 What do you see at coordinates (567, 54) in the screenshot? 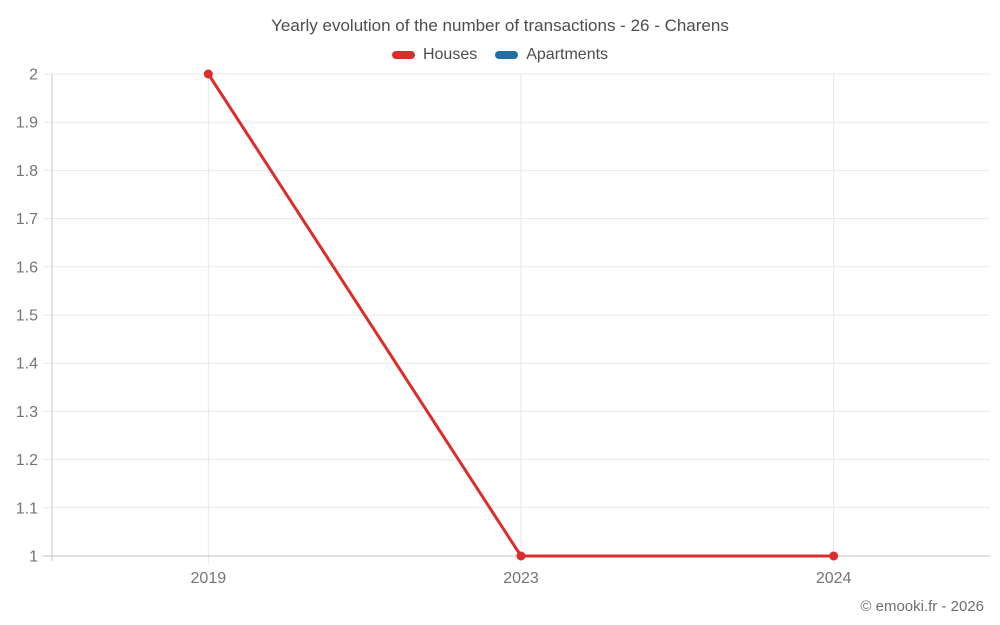
I see `legend-label-apartments: Apartments` at bounding box center [567, 54].